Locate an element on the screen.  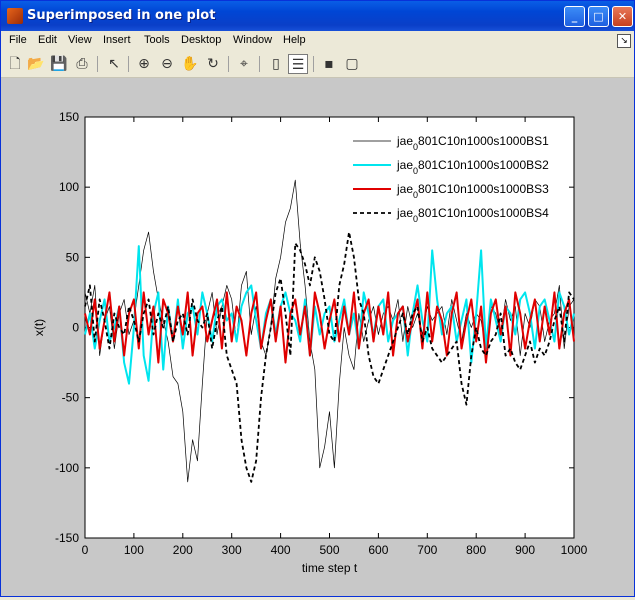
legend-entry-3: jae0801C10n1000s1000BS3 is located at coordinates (472, 191).